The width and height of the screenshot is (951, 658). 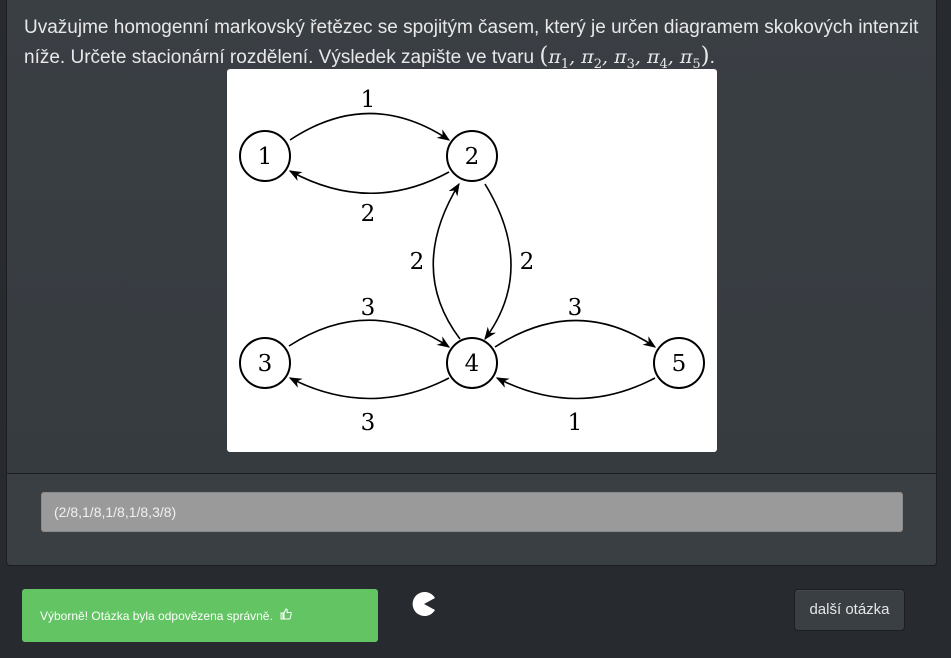 What do you see at coordinates (368, 214) in the screenshot?
I see `edge-label-2-1: 2` at bounding box center [368, 214].